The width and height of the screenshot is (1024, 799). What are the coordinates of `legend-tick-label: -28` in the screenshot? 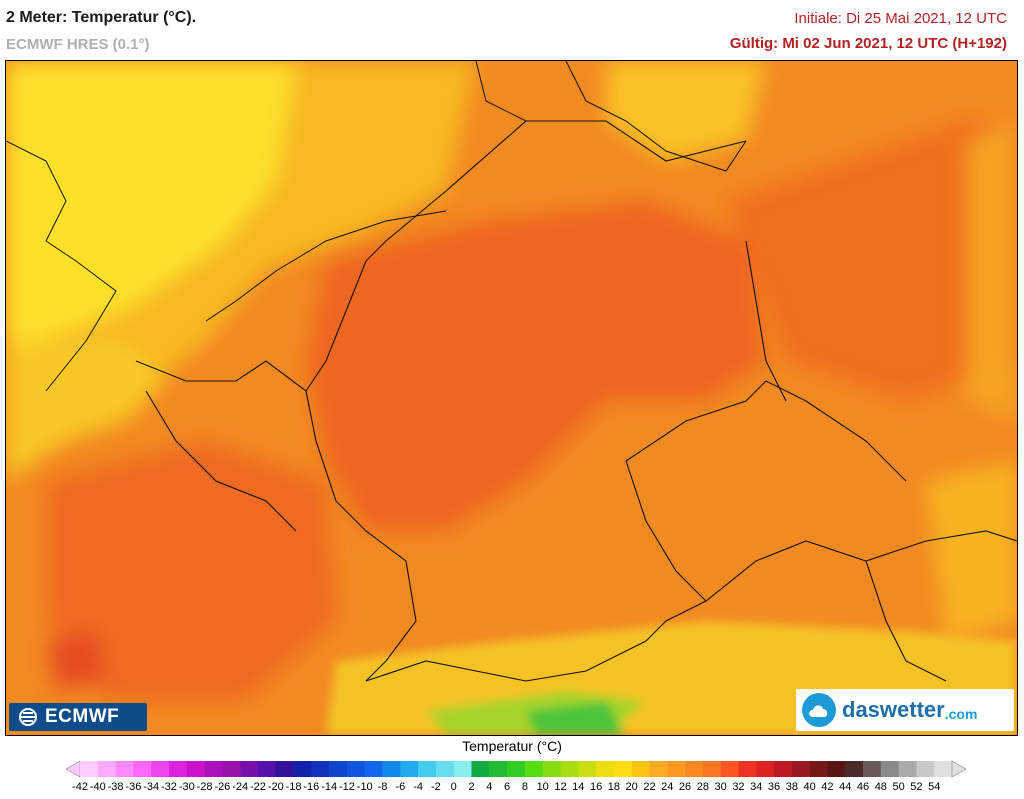 It's located at (204, 787).